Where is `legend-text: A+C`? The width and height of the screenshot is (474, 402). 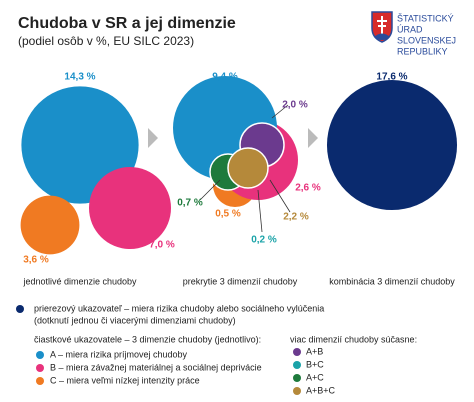 legend-text: A+C is located at coordinates (315, 377).